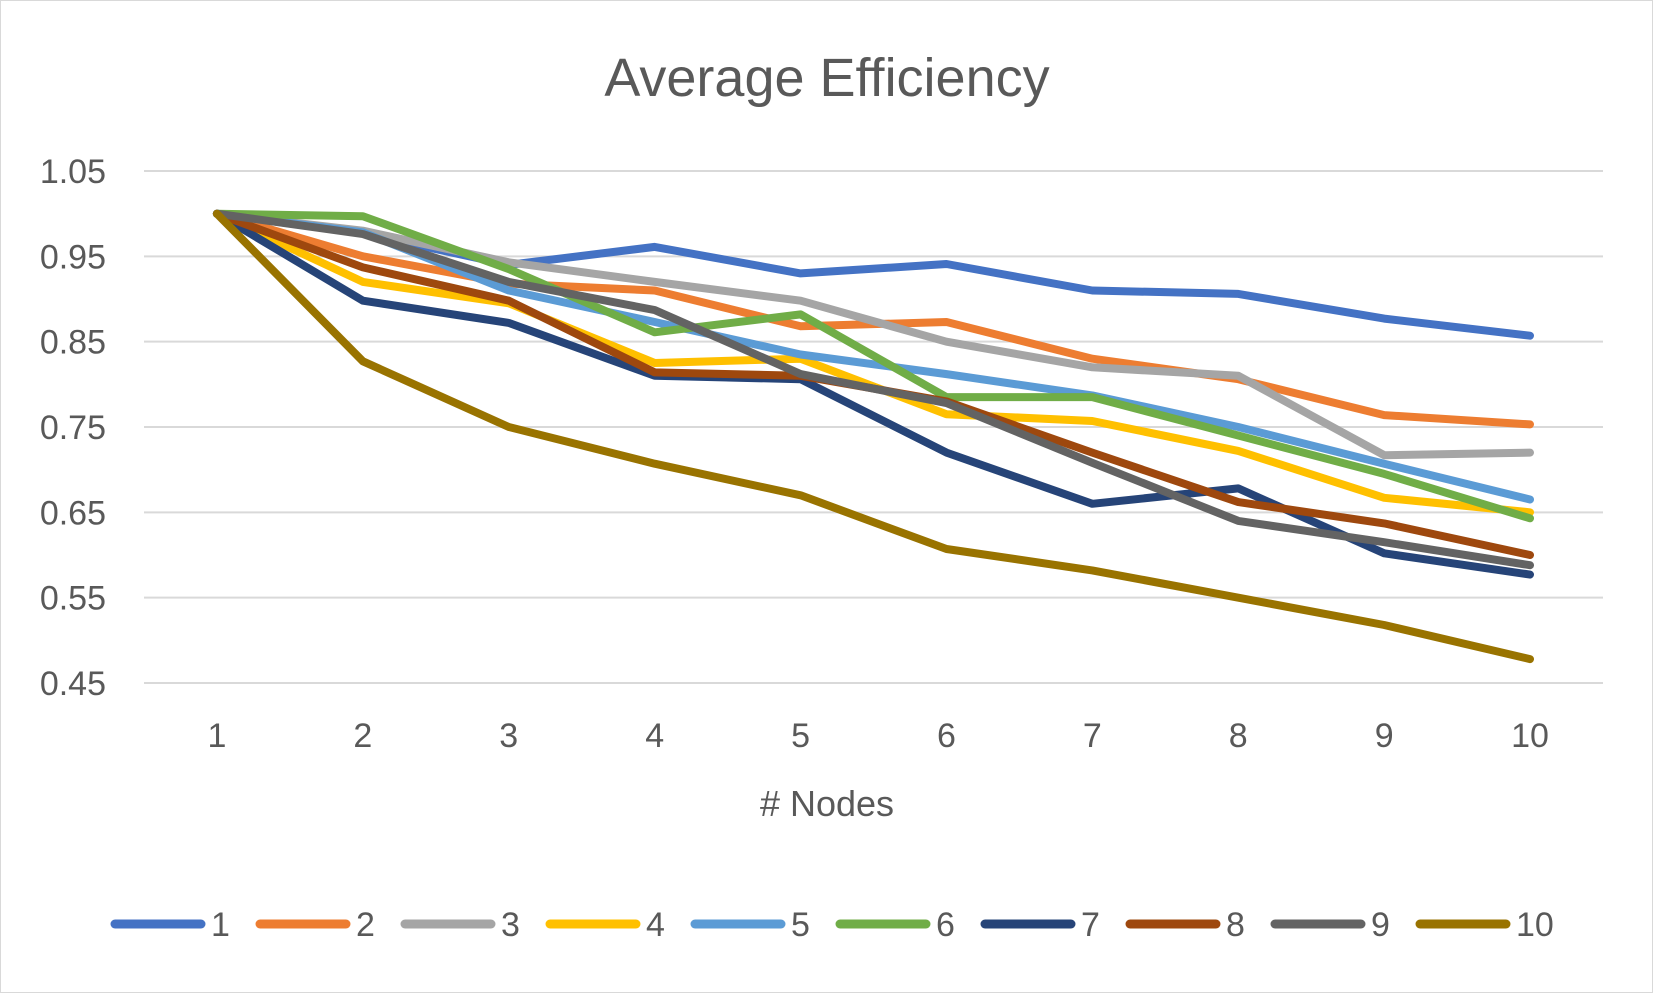 This screenshot has height=994, width=1653. What do you see at coordinates (827, 803) in the screenshot?
I see `x-axis-title: # Nodes` at bounding box center [827, 803].